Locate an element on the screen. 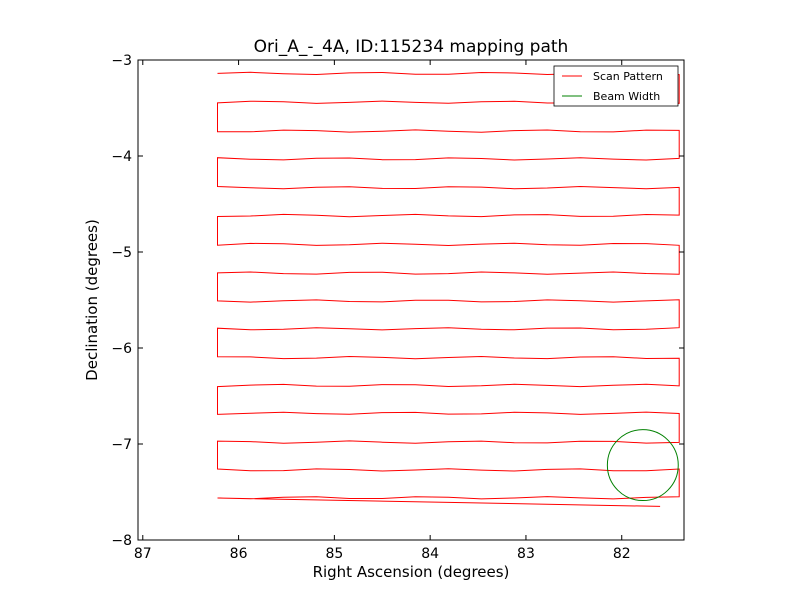  x-tick-label: 86 is located at coordinates (239, 554).